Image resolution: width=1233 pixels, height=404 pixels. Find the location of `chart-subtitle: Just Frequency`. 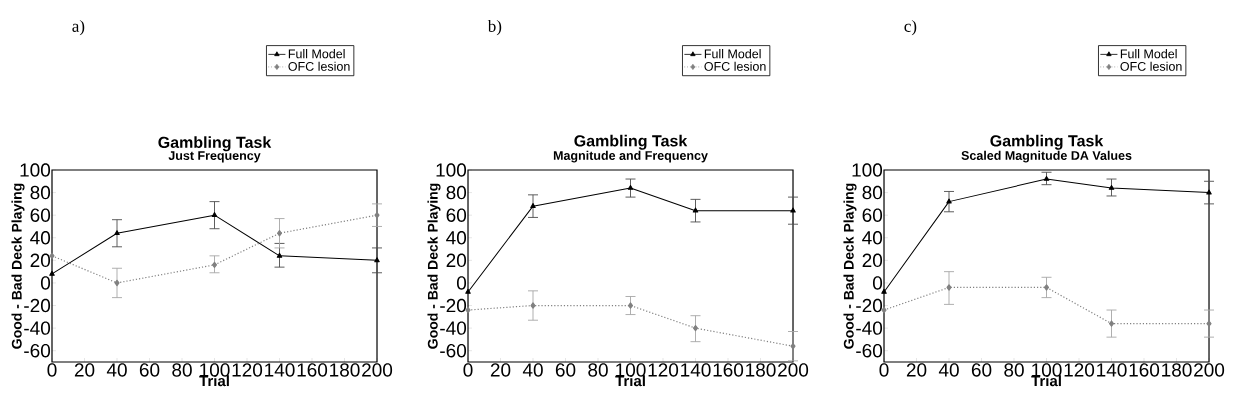

chart-subtitle: Just Frequency is located at coordinates (214, 157).